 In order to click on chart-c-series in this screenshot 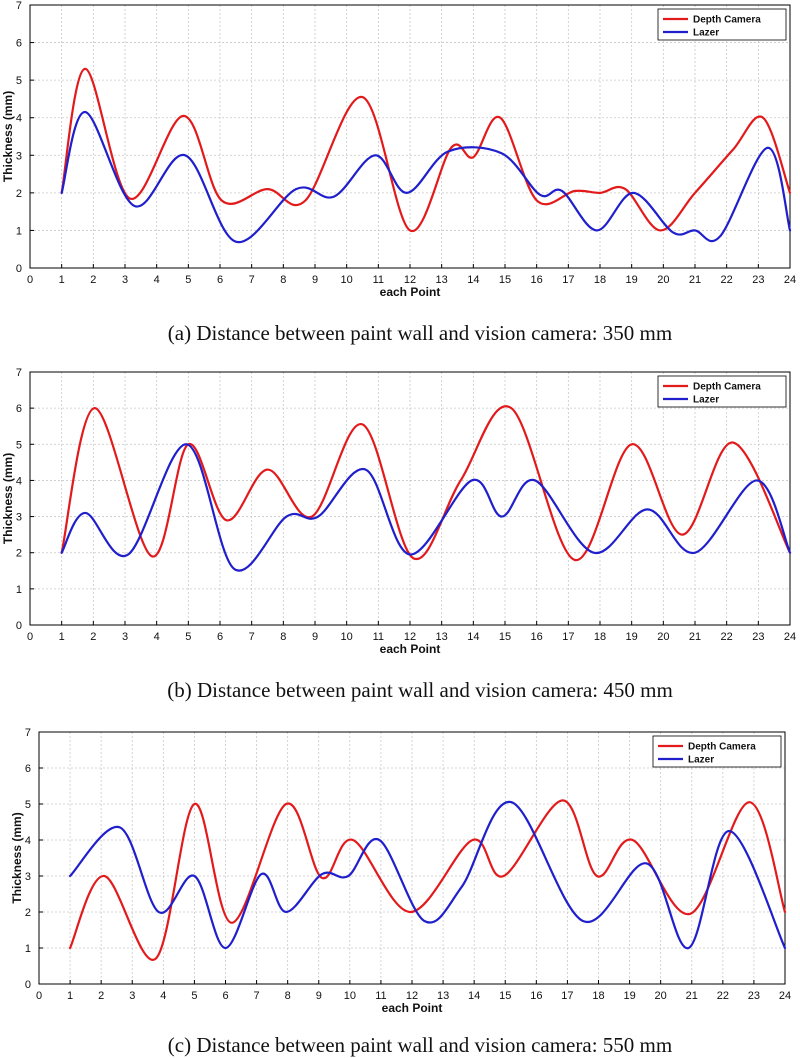, I will do `click(427, 880)`.